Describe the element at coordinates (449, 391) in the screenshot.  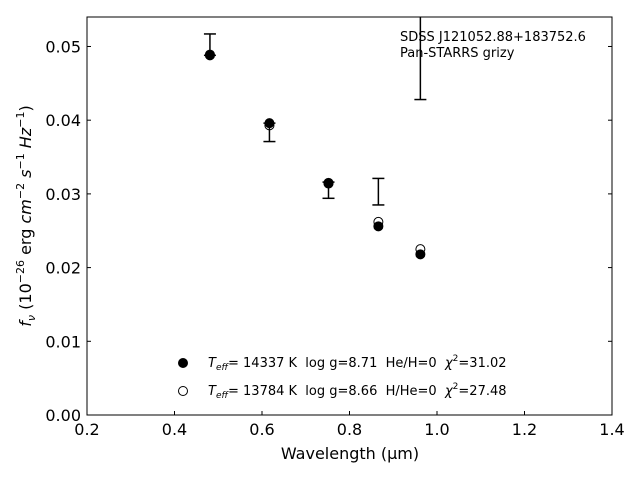
I see `legend-open-chi: χ` at that location.